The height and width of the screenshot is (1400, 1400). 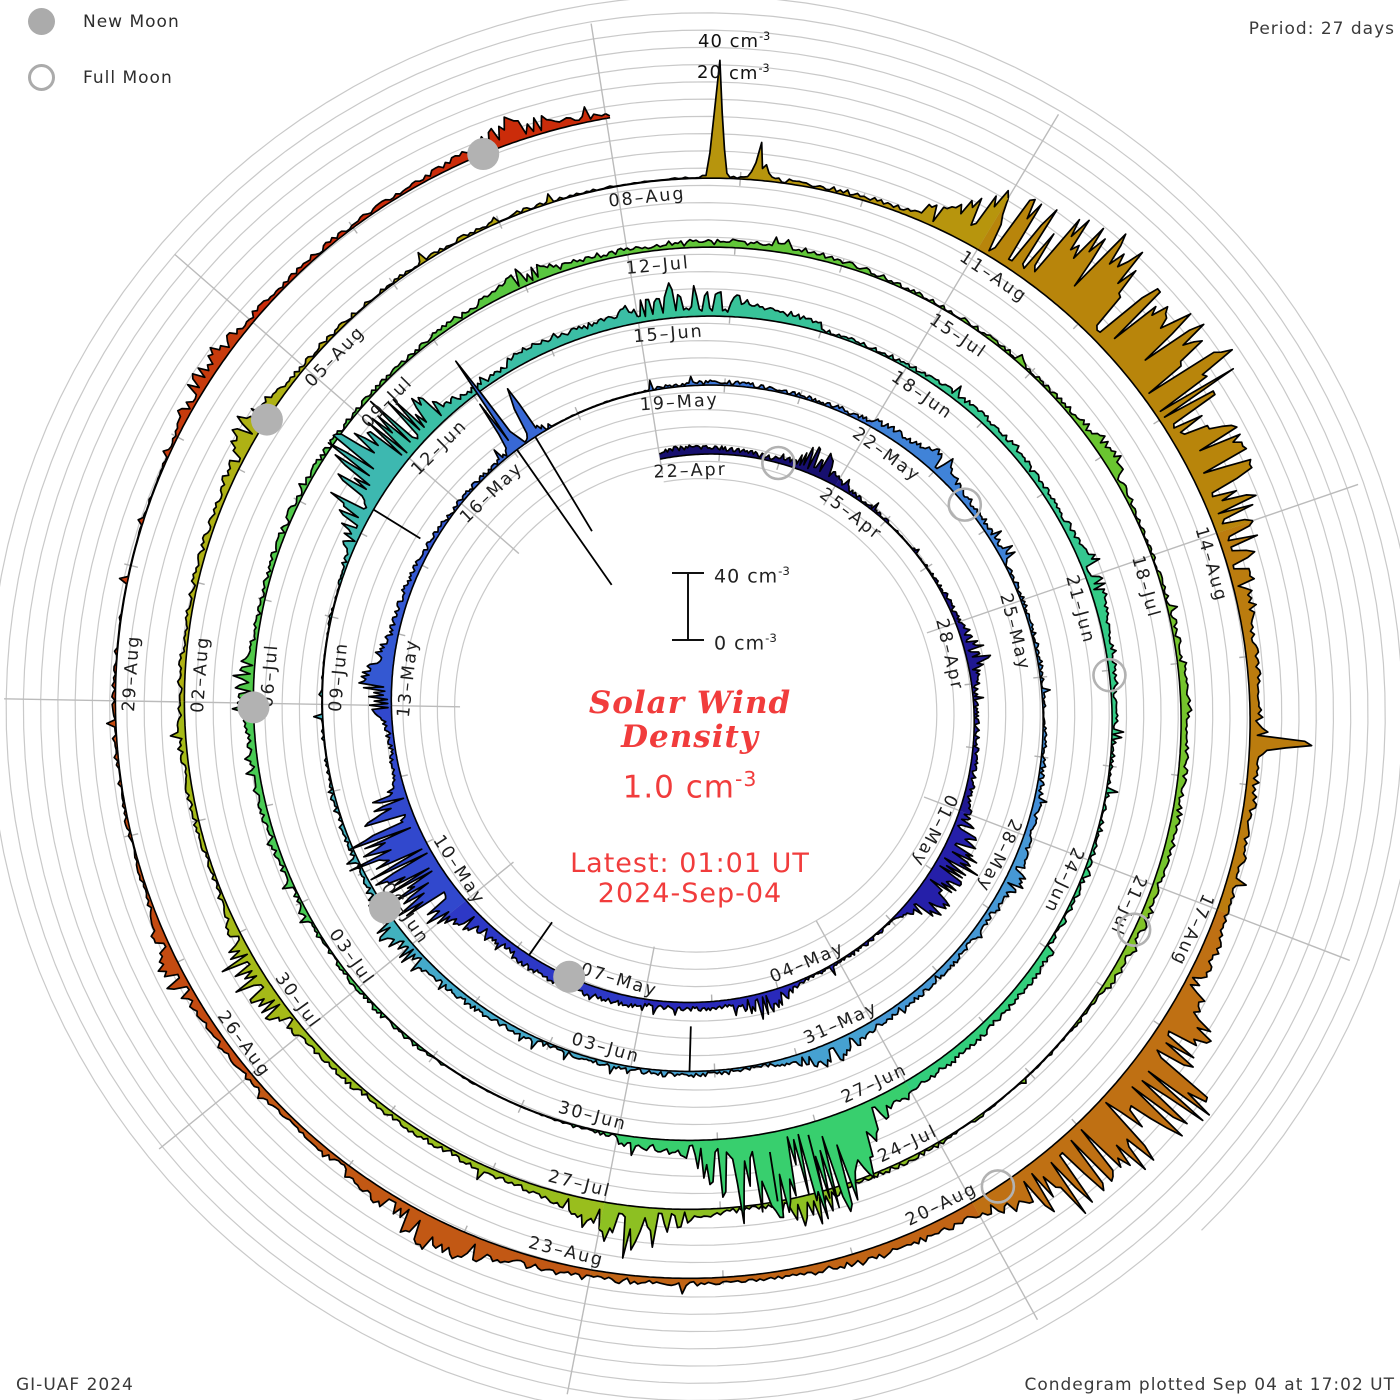 What do you see at coordinates (658, 266) in the screenshot?
I see `date-label: 12–Jul` at bounding box center [658, 266].